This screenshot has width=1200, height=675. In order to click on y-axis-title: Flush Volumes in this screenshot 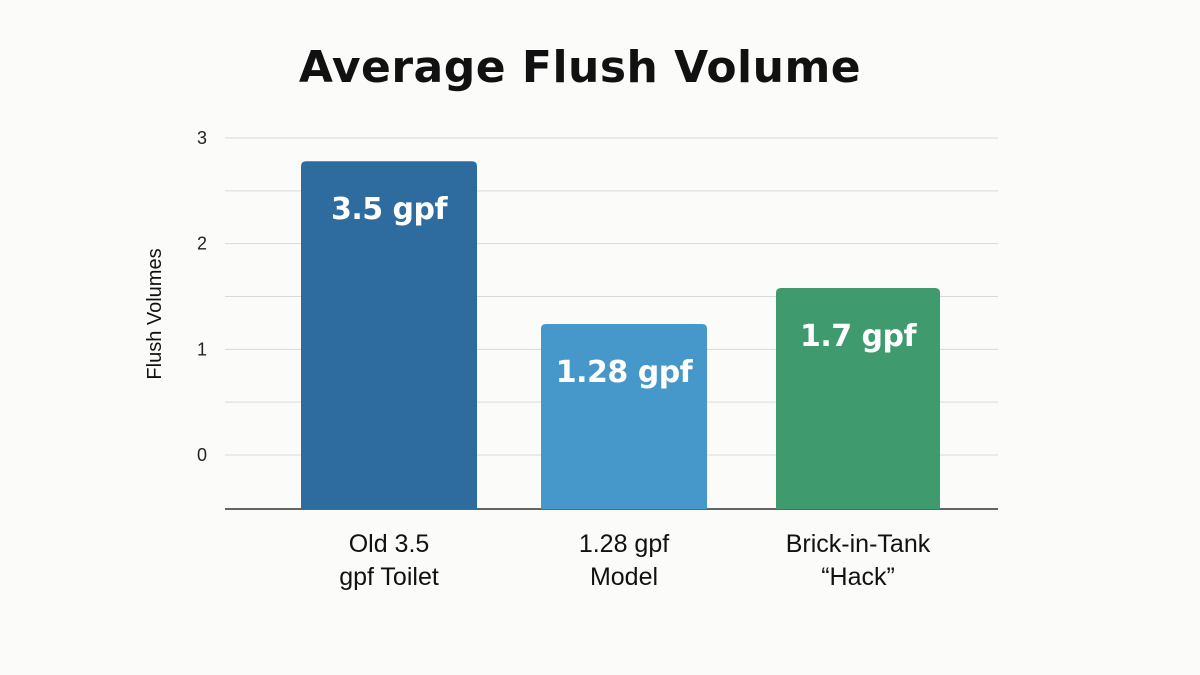, I will do `click(155, 313)`.